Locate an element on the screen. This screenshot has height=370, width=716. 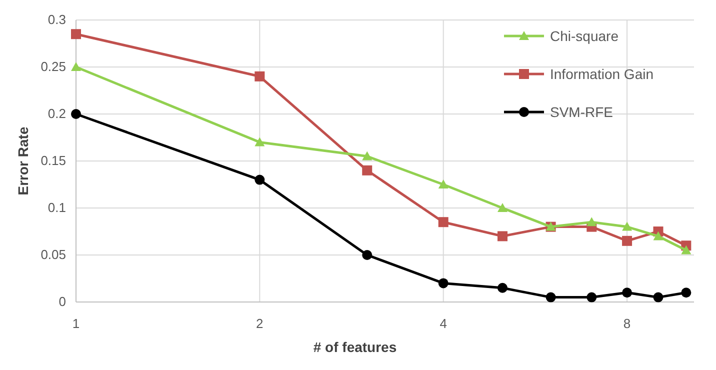
x-tick-label: 2 is located at coordinates (260, 323).